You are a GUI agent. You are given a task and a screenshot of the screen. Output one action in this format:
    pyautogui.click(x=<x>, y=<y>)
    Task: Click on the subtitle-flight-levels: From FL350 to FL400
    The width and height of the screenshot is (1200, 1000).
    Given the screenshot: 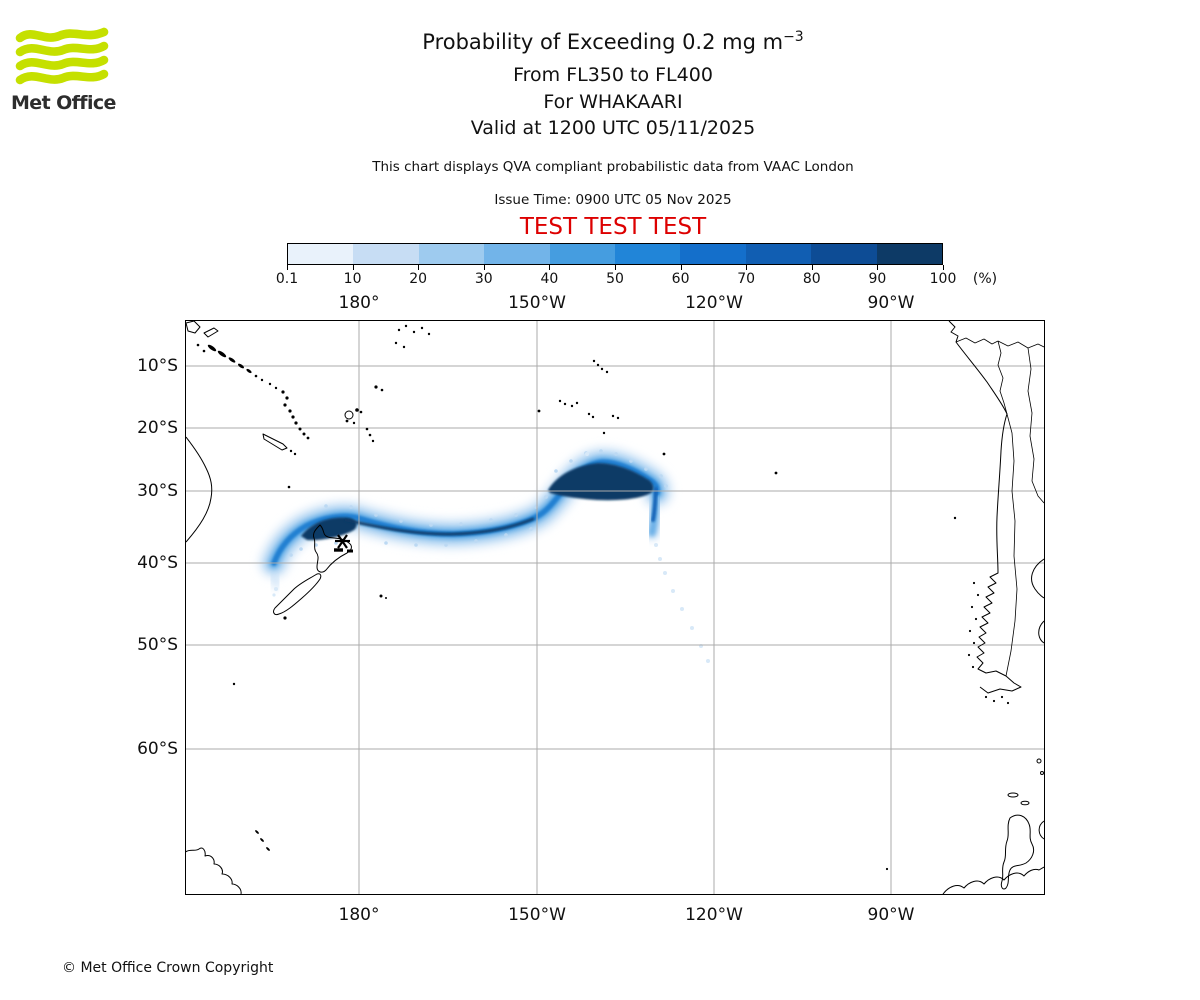 What is the action you would take?
    pyautogui.click(x=613, y=75)
    